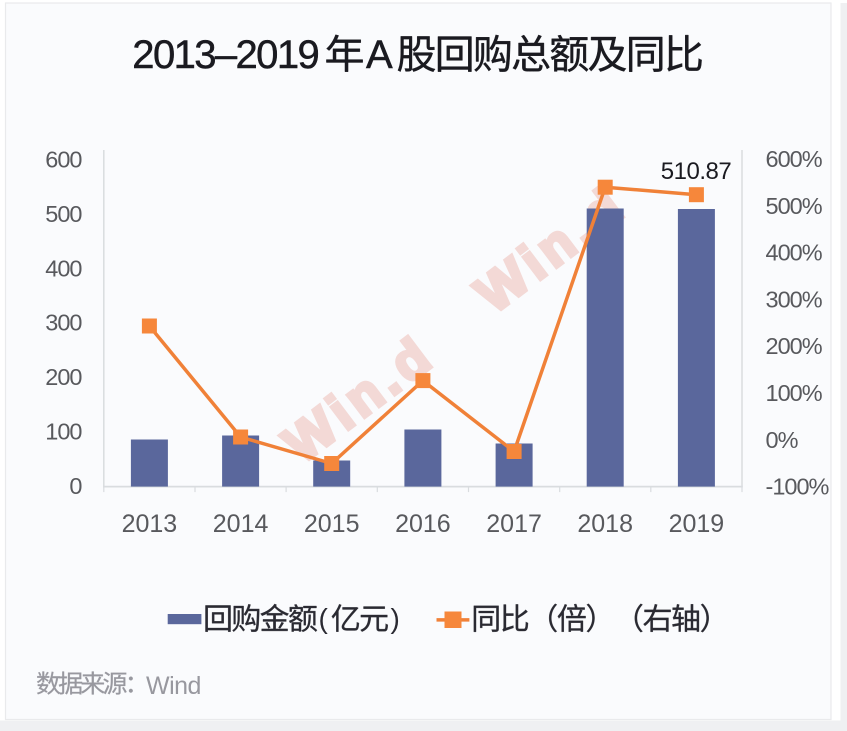  What do you see at coordinates (150, 524) in the screenshot?
I see `svg-text: 2013` at bounding box center [150, 524].